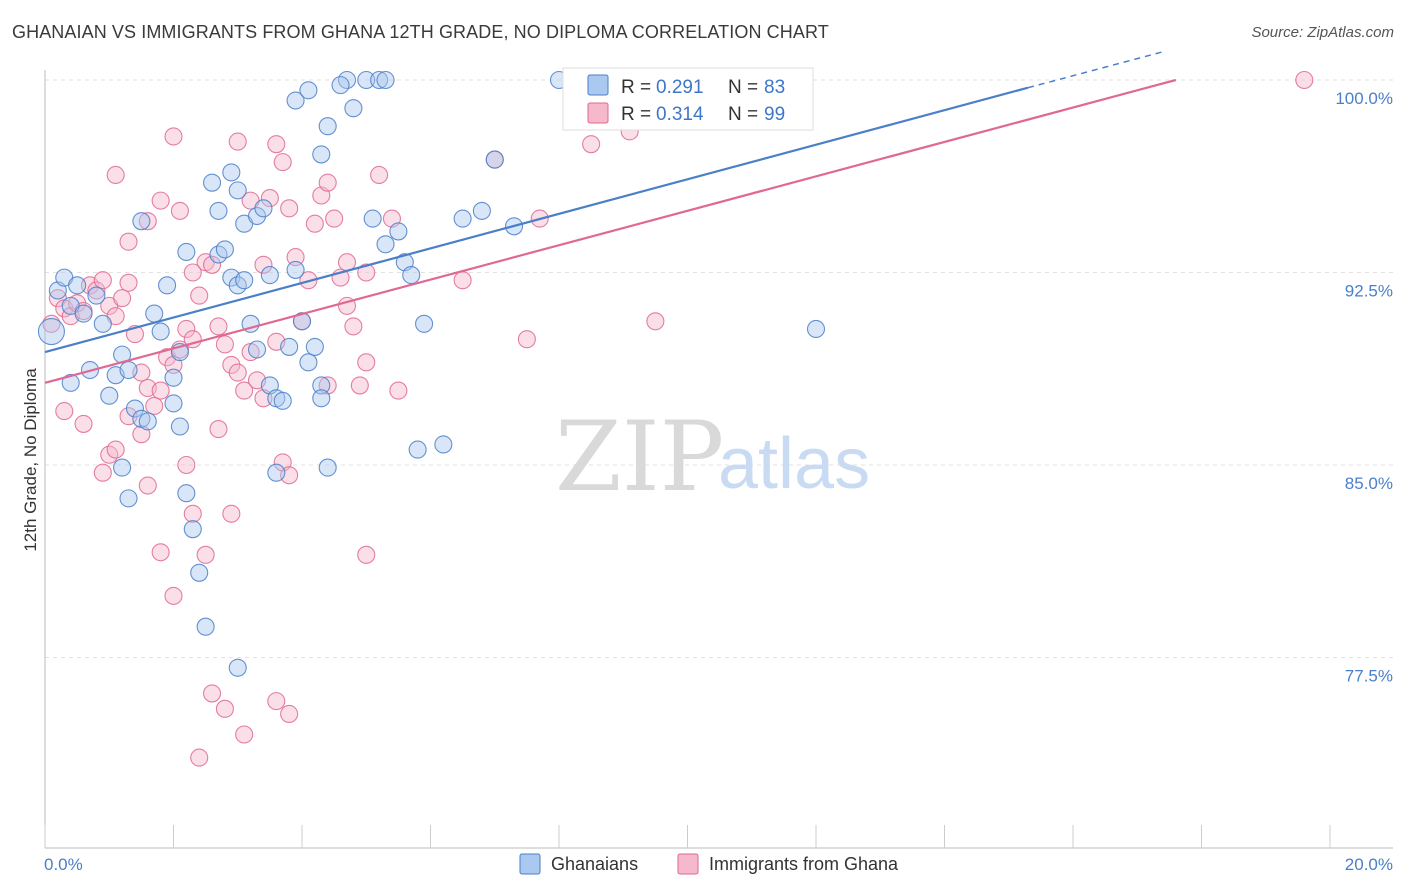 The width and height of the screenshot is (1406, 892). Describe the element at coordinates (1369, 483) in the screenshot. I see `y-tick-label-2: 85.0%` at that location.